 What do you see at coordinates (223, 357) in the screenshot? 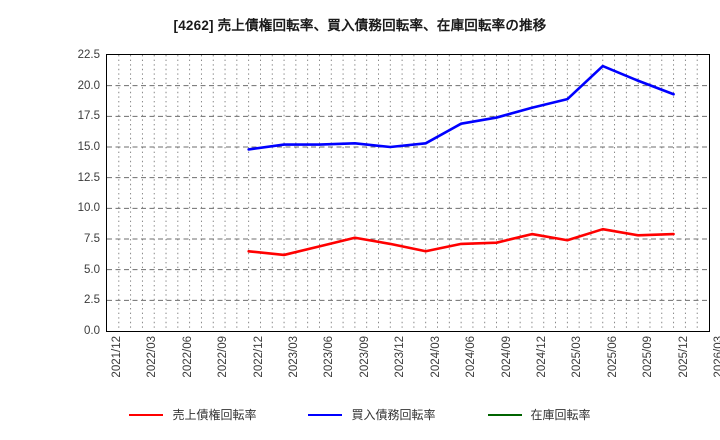
I see `x-tick-label: 2022/09` at bounding box center [223, 357].